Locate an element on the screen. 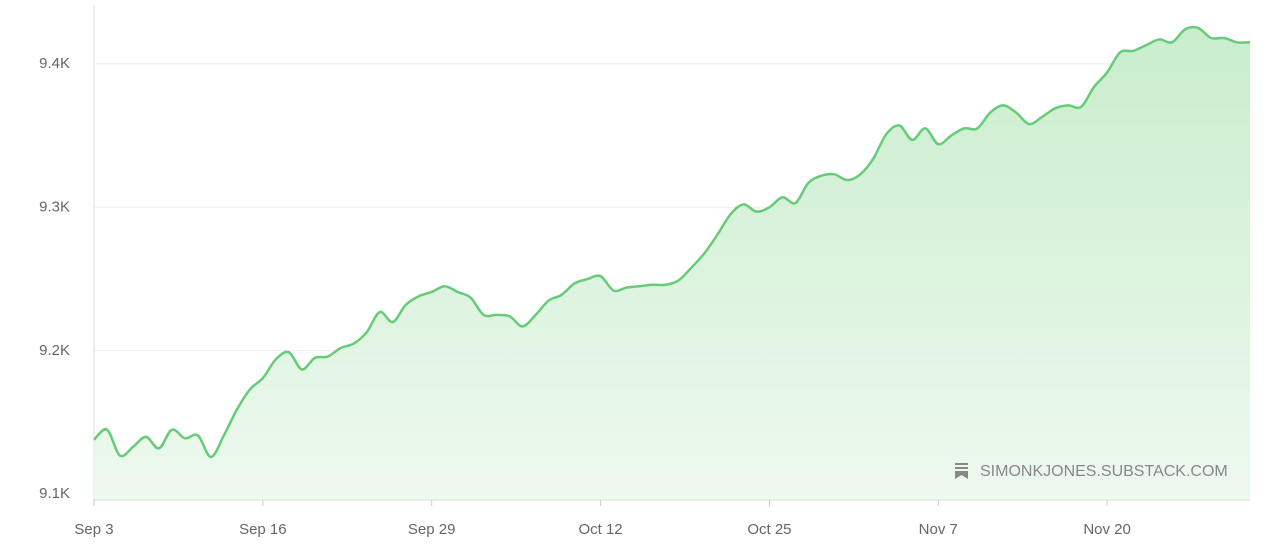 The height and width of the screenshot is (559, 1268). y-tick-label: 9.1K is located at coordinates (54, 493).